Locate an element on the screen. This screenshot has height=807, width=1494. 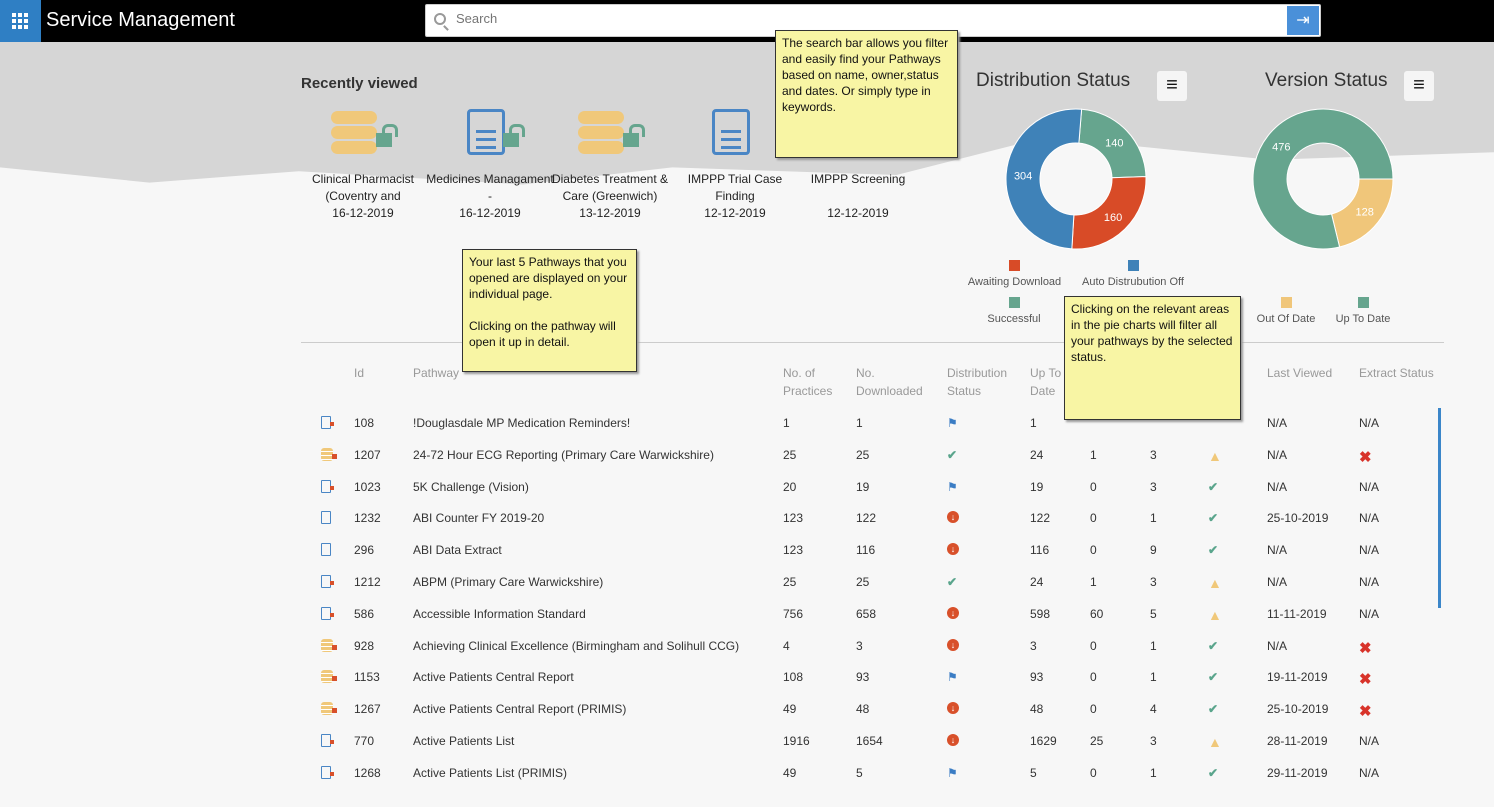
cell-downloaded: 122 is located at coordinates (866, 518).